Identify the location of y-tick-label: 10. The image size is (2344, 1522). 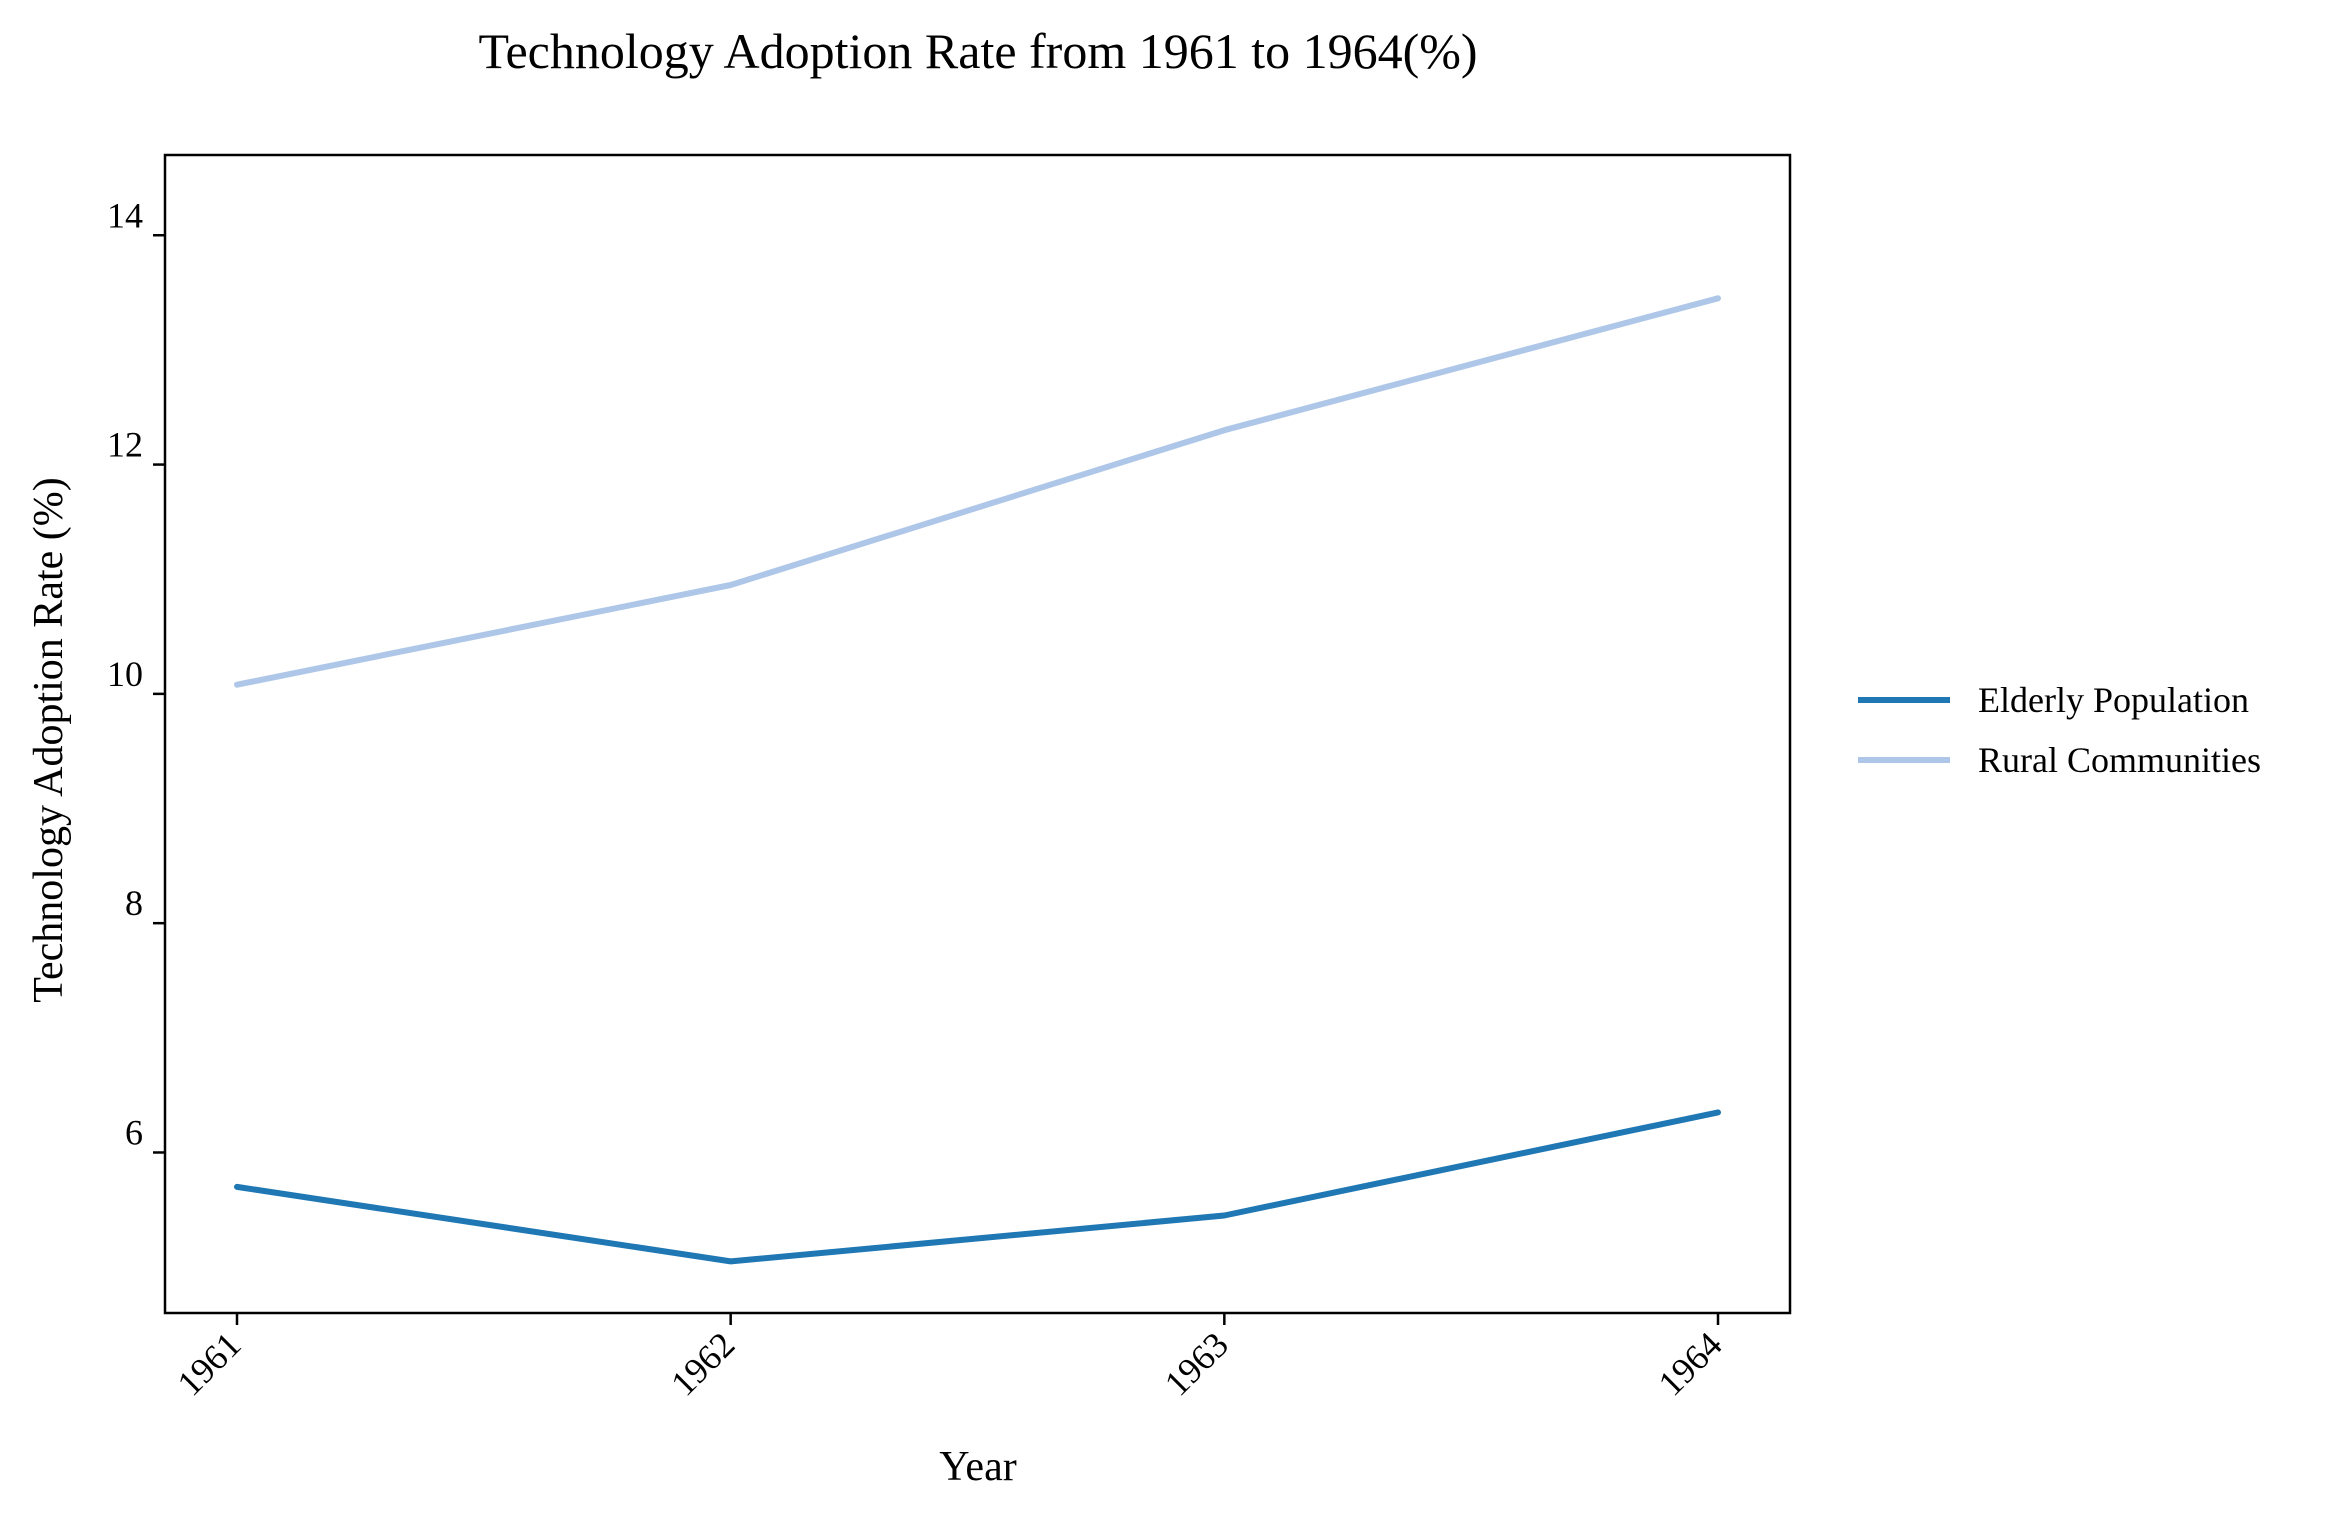
(125, 674).